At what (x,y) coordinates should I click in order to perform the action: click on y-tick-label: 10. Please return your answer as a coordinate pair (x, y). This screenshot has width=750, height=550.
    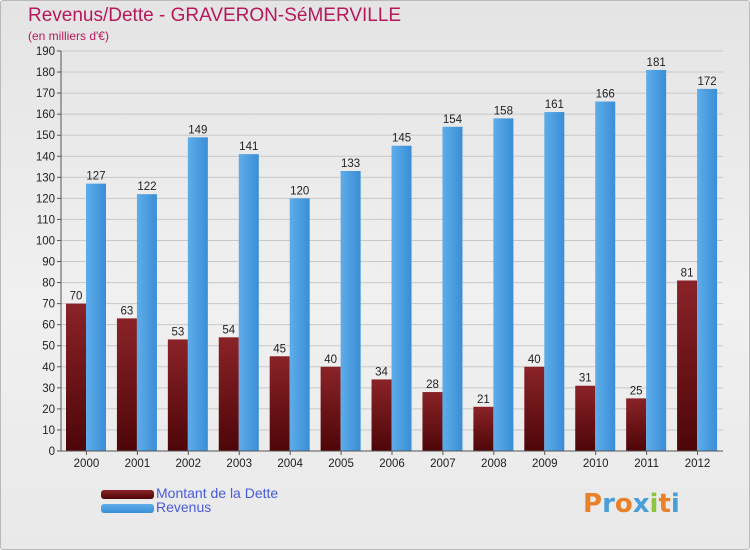
    Looking at the image, I should click on (48, 431).